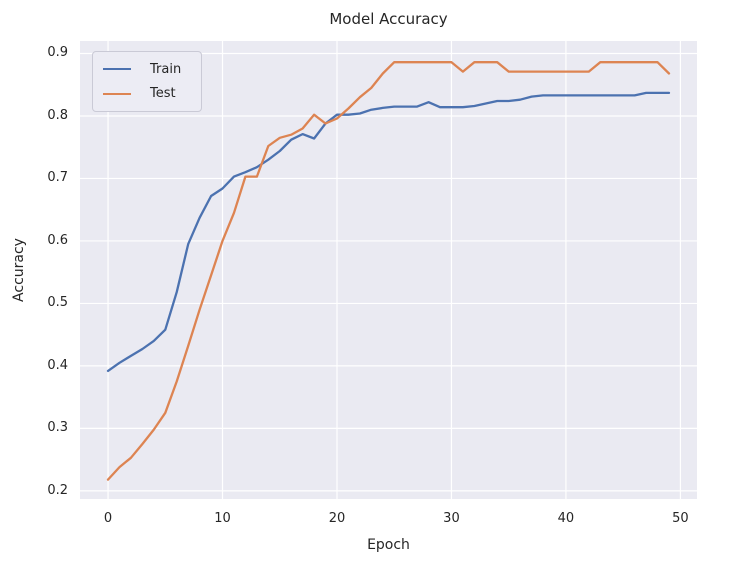 The height and width of the screenshot is (581, 732). I want to click on legend-item-test: Test, so click(147, 93).